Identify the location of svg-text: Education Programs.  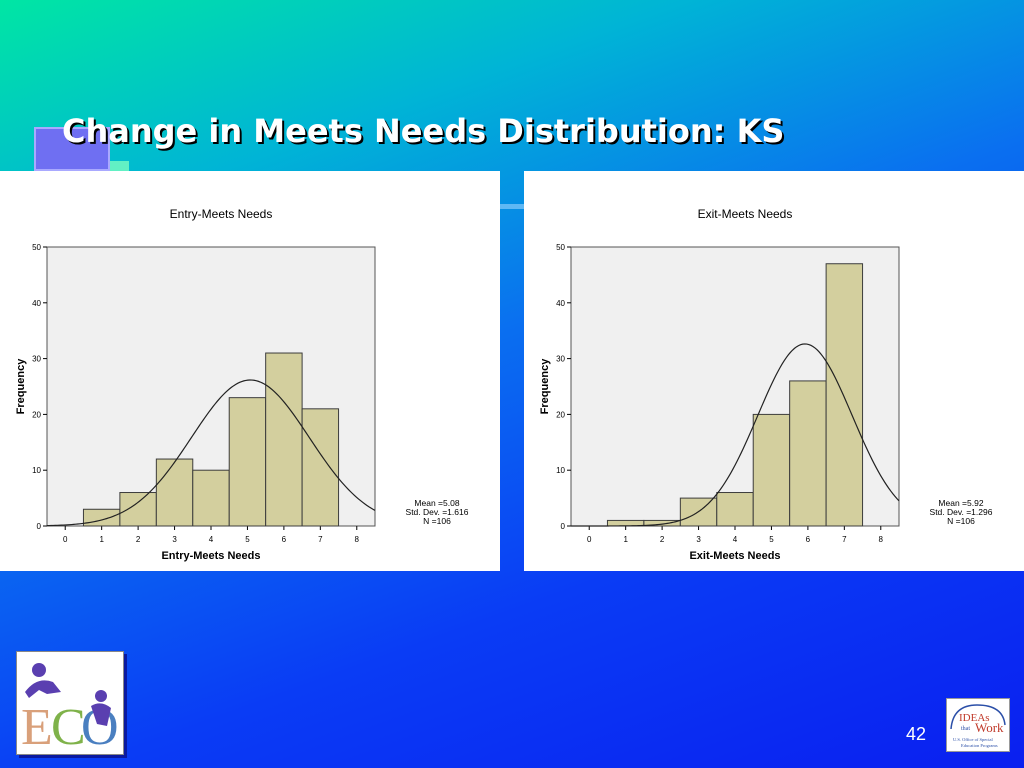
(979, 745).